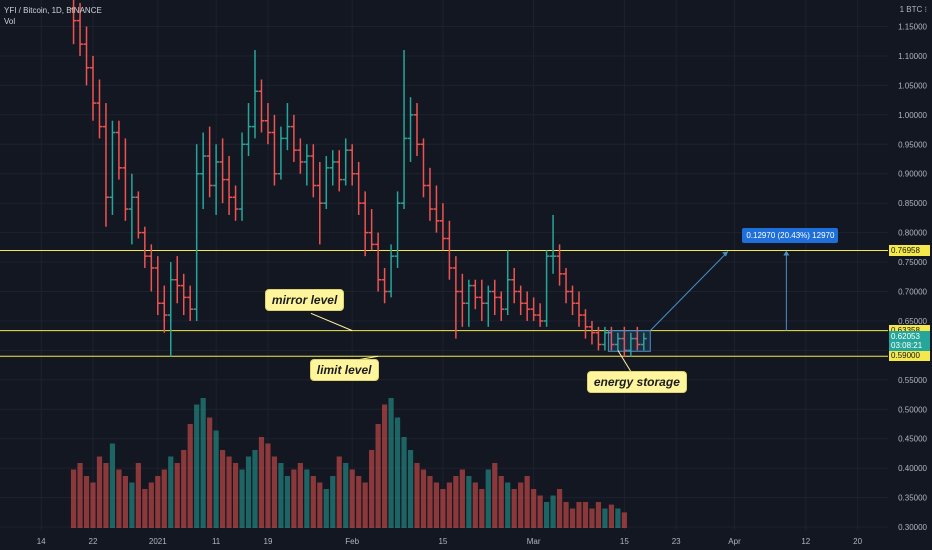  Describe the element at coordinates (912, 115) in the screenshot. I see `price-axis-tick-label: 1.00000` at that location.